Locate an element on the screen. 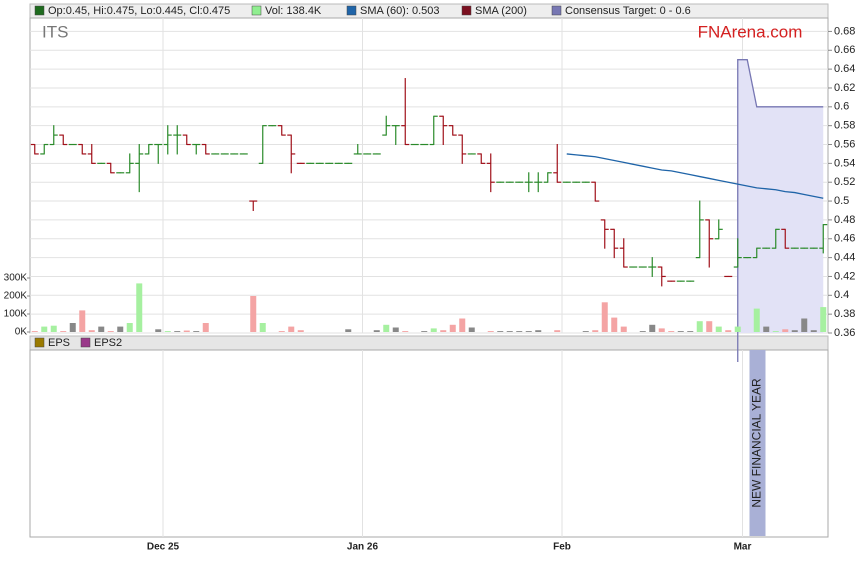 Image resolution: width=859 pixels, height=566 pixels. y-tick-label: 0.62 is located at coordinates (844, 88).